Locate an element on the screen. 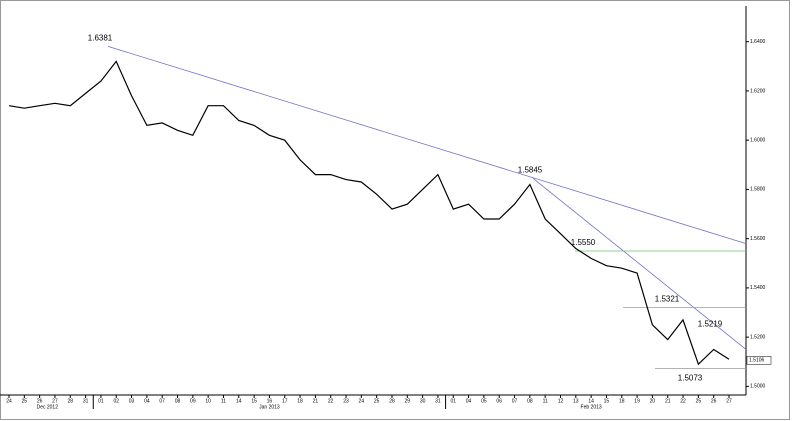  price-annotation: 1.5321 is located at coordinates (667, 298).